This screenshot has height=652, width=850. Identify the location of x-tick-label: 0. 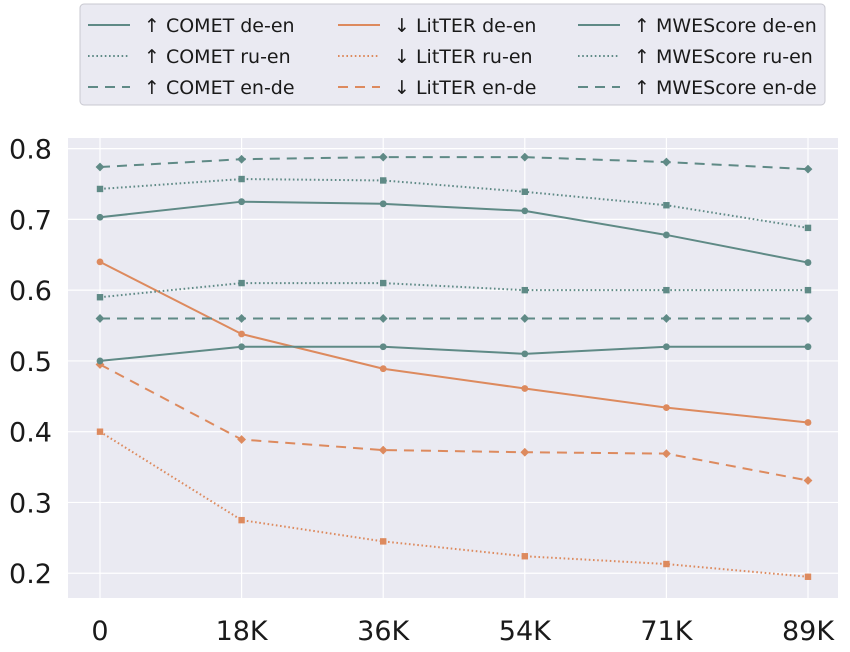
(99, 631).